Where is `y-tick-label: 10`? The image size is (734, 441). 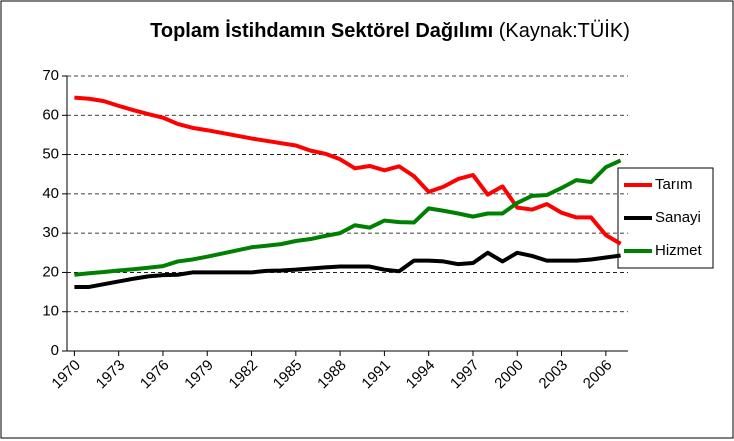 y-tick-label: 10 is located at coordinates (50, 311).